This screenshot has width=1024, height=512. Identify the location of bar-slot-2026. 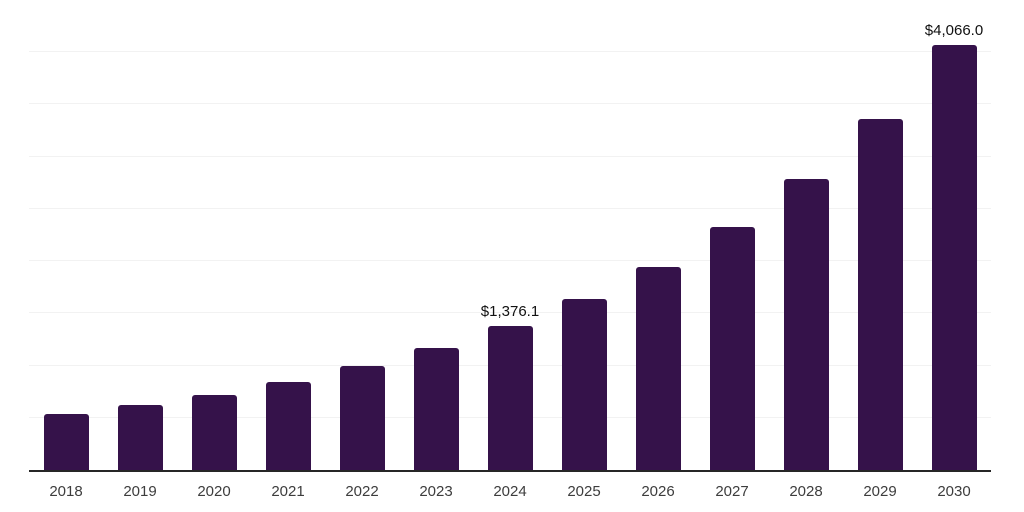
(658, 368).